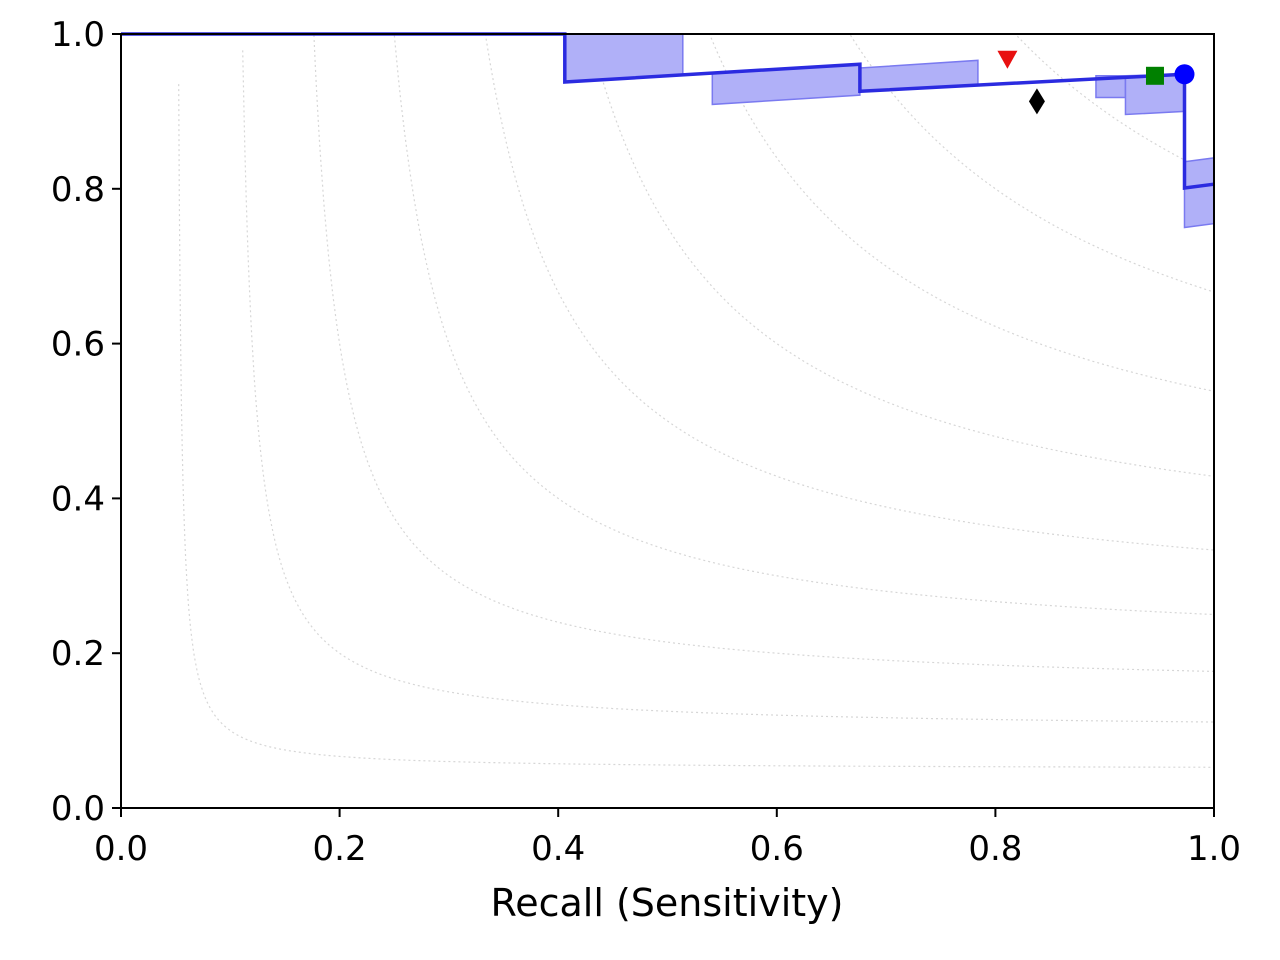 The height and width of the screenshot is (960, 1280). What do you see at coordinates (1184, 74) in the screenshot?
I see `marker-circle` at bounding box center [1184, 74].